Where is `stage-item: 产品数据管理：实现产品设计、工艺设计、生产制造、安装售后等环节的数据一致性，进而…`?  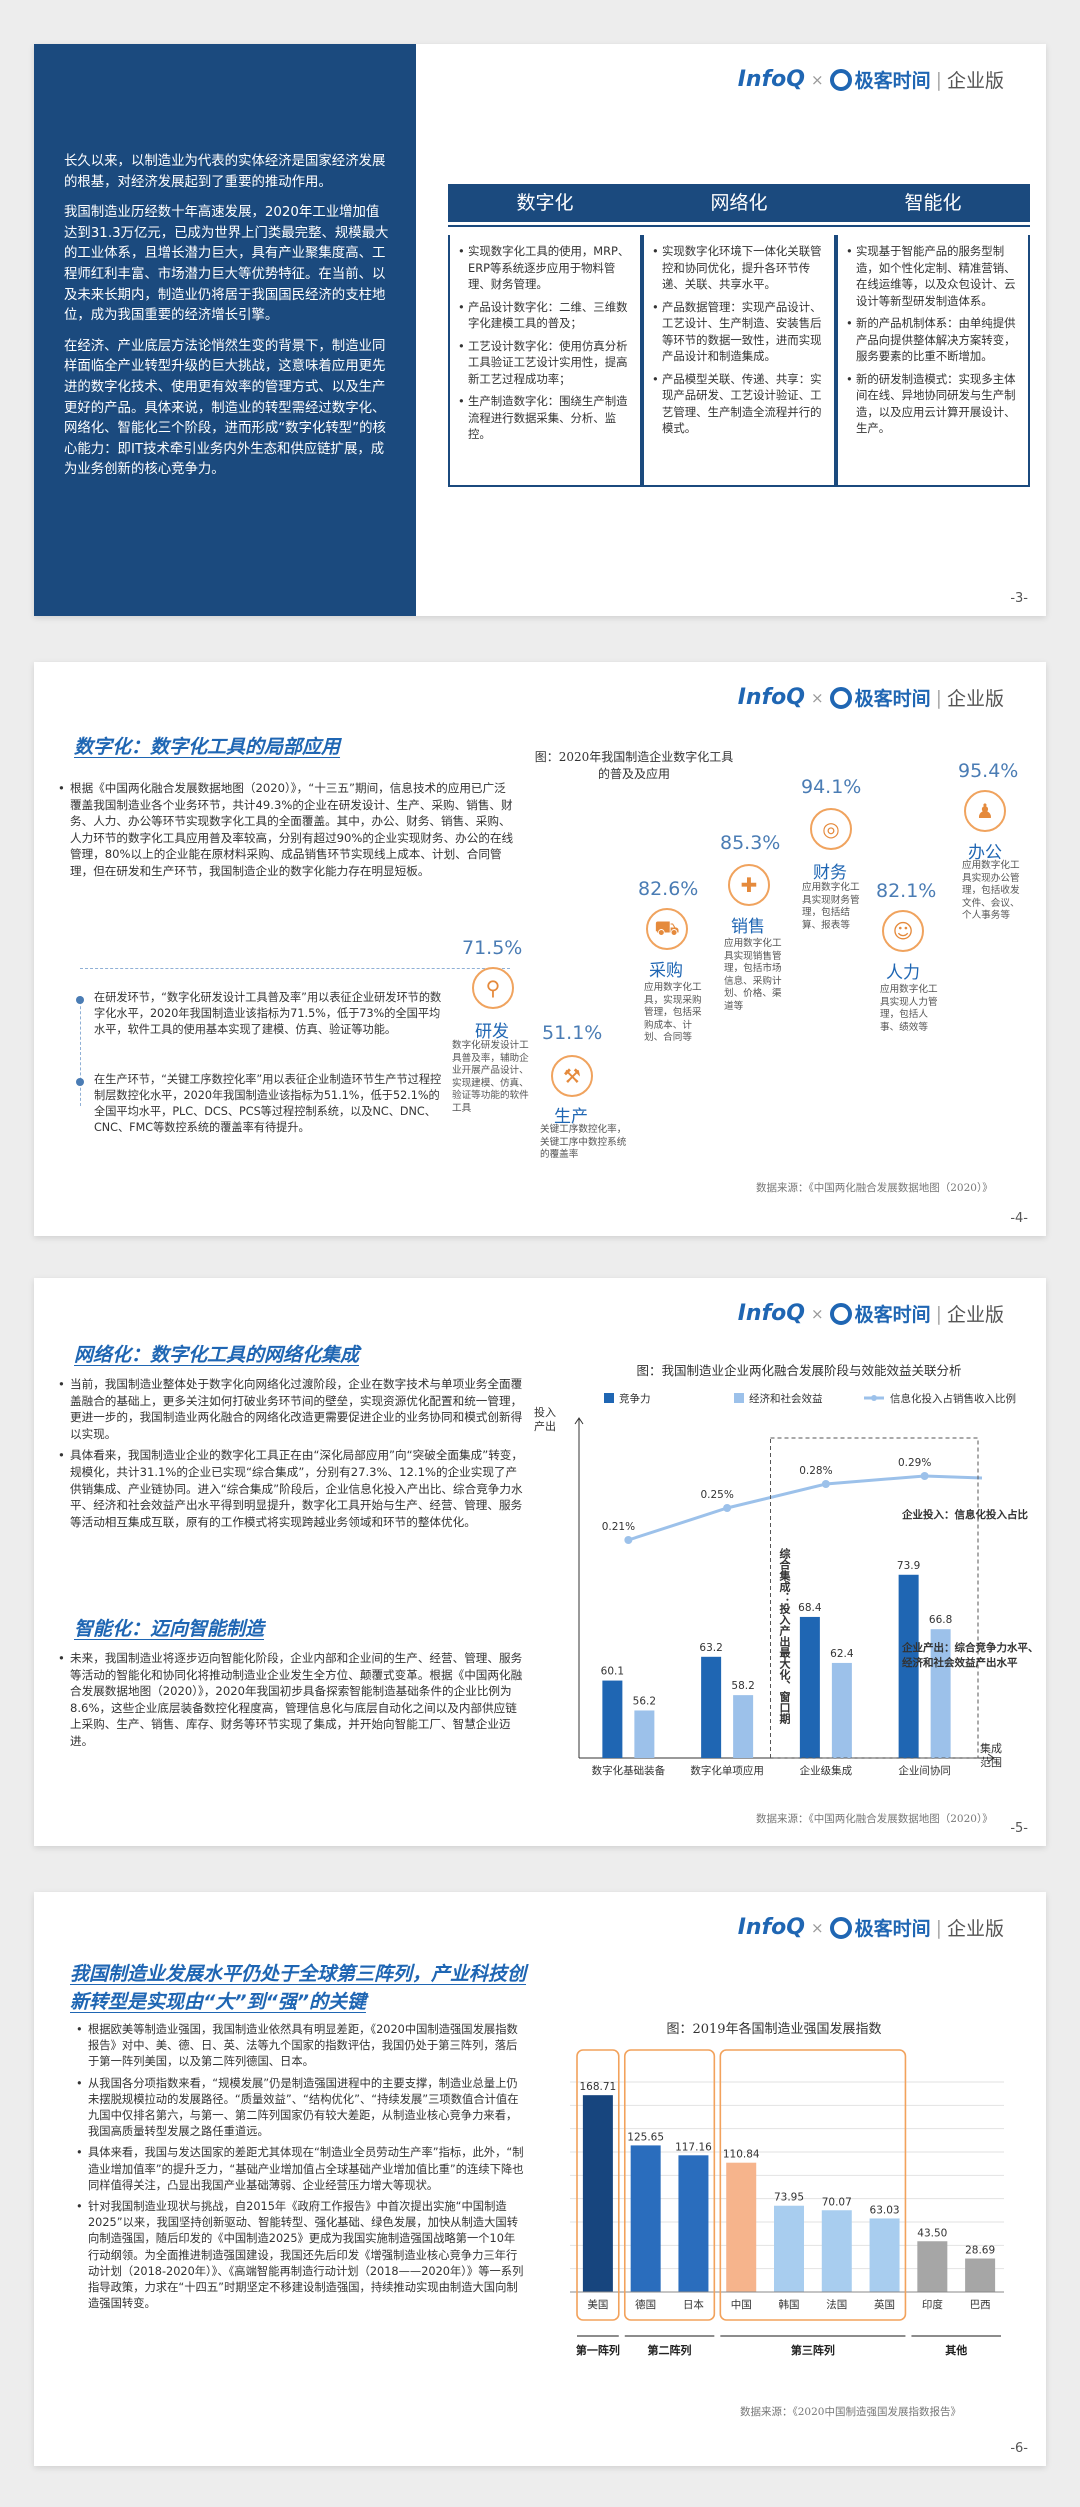
stage-item: 产品数据管理：实现产品设计、工艺设计、生产制造、安装售后等环节的数据一致性，进而… is located at coordinates (739, 332).